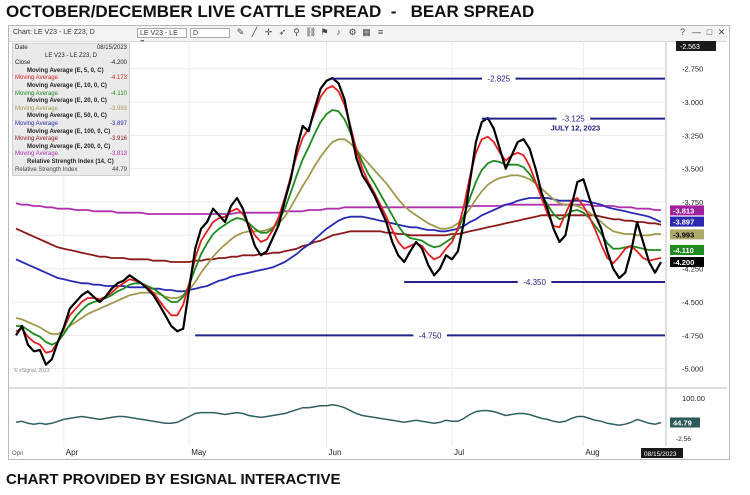 This screenshot has height=495, width=750. What do you see at coordinates (692, 102) in the screenshot?
I see `y-tick-label: -3.000` at bounding box center [692, 102].